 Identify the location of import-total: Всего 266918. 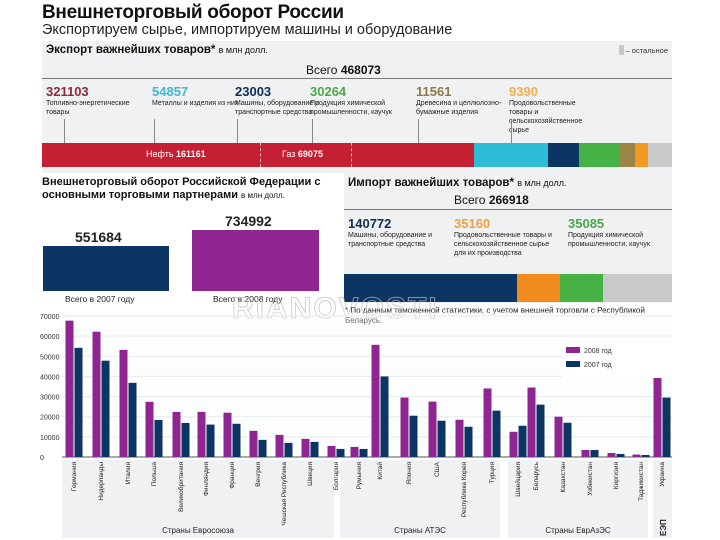
(491, 200).